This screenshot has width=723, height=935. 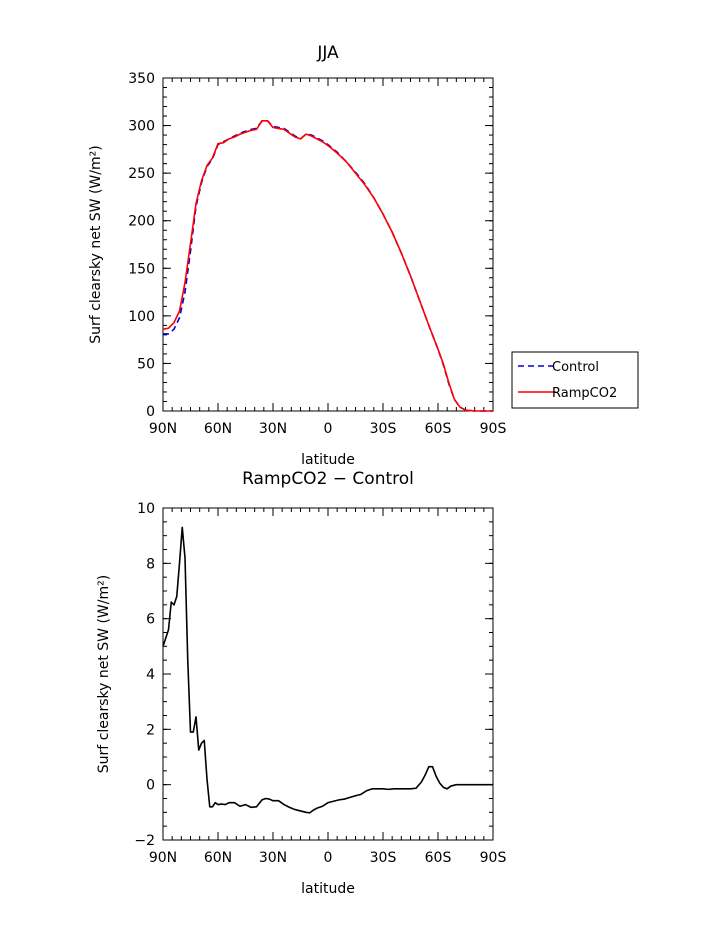 What do you see at coordinates (584, 393) in the screenshot?
I see `legend-label-rampco2: RampCO2` at bounding box center [584, 393].